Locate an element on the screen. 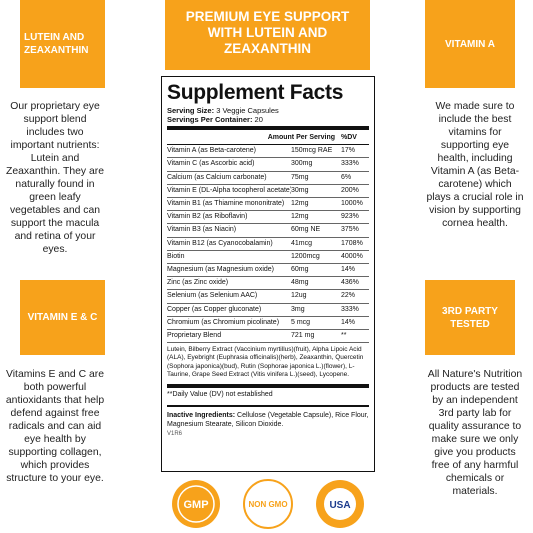 Image resolution: width=533 pixels, height=533 pixels. nutrient: Magnesium (as Magnesium oxide) is located at coordinates (220, 270).